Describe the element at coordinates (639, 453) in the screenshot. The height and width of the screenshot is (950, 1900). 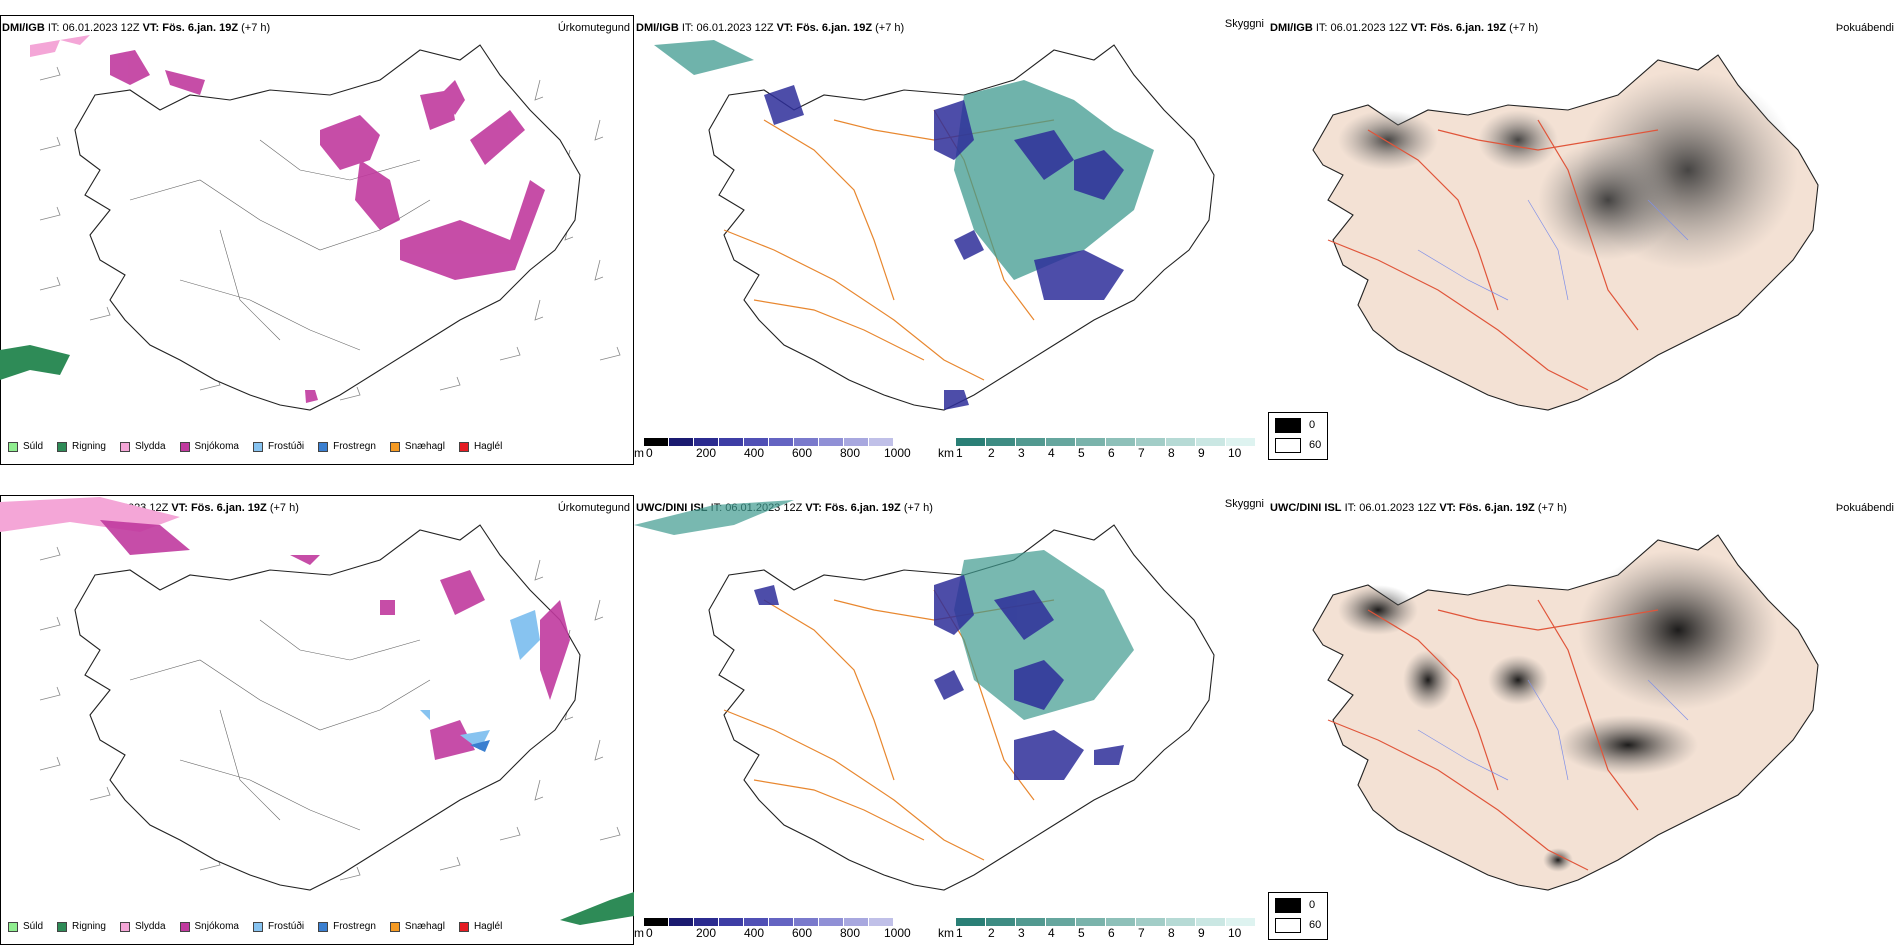
I see `ceiling-unit: m` at that location.